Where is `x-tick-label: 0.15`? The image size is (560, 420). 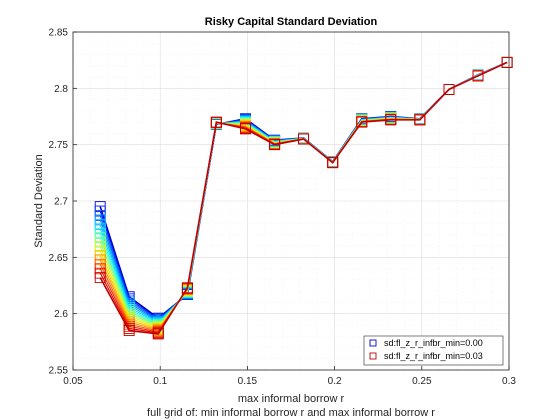 x-tick-label: 0.15 is located at coordinates (248, 381).